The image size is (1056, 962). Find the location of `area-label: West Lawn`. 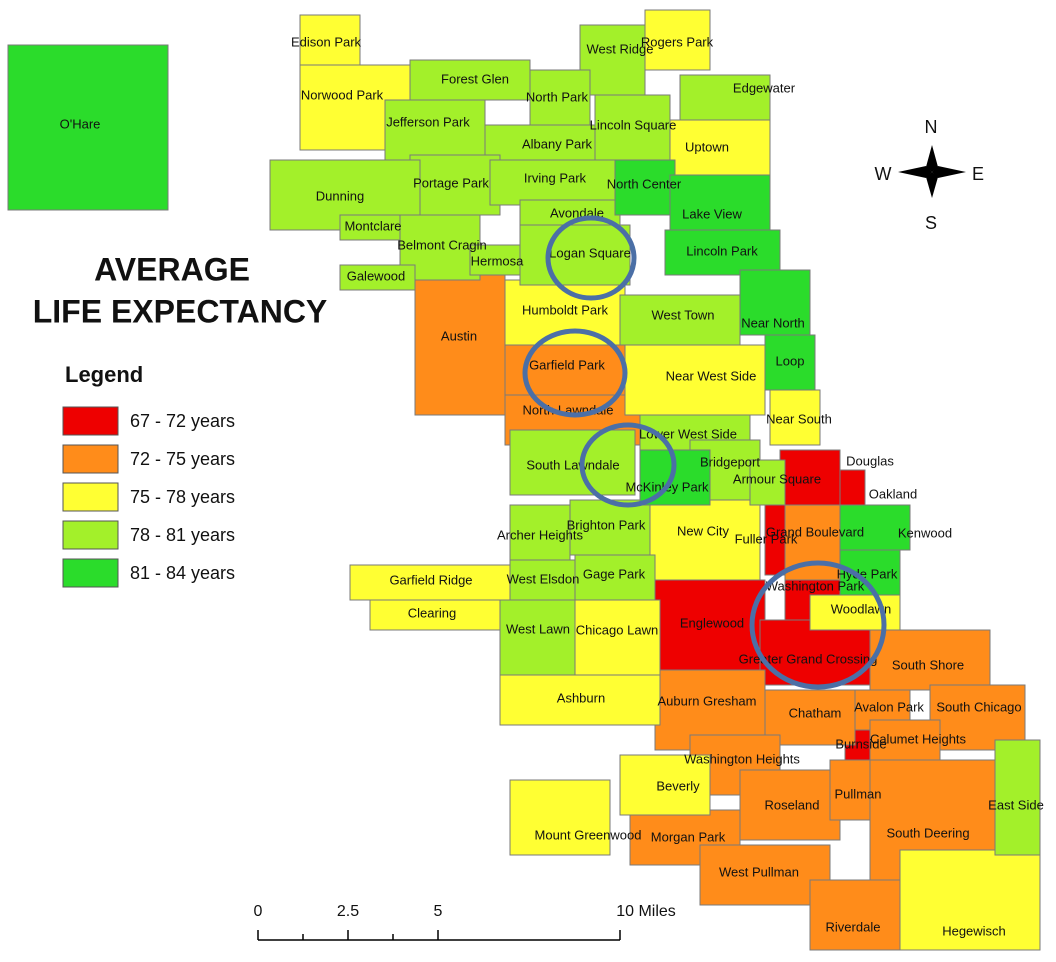

area-label: West Lawn is located at coordinates (538, 628).